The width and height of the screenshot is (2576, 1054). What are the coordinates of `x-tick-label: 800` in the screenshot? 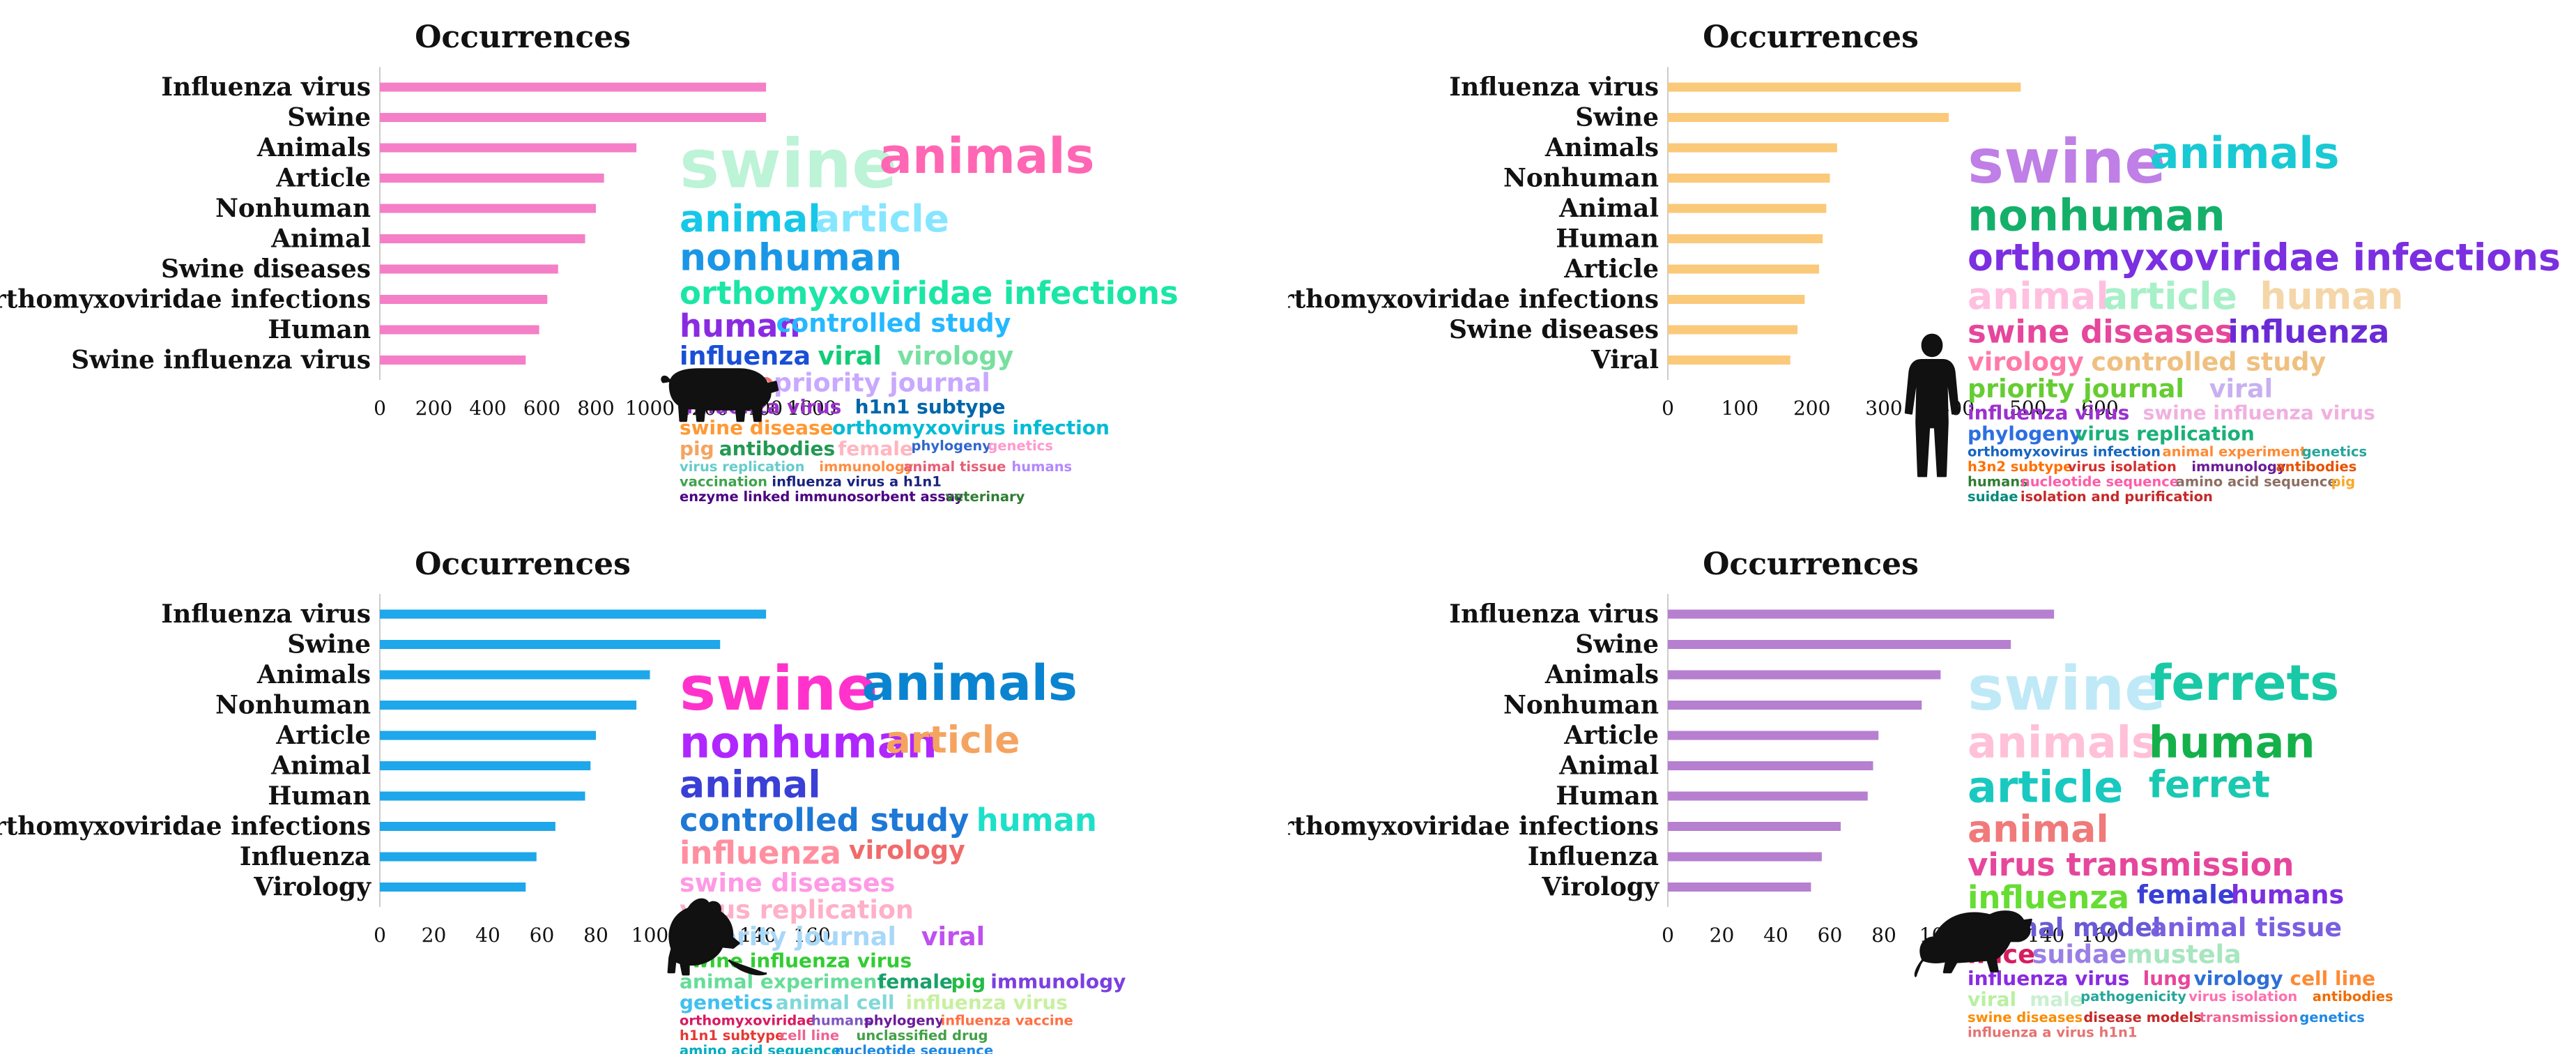 It's located at (595, 408).